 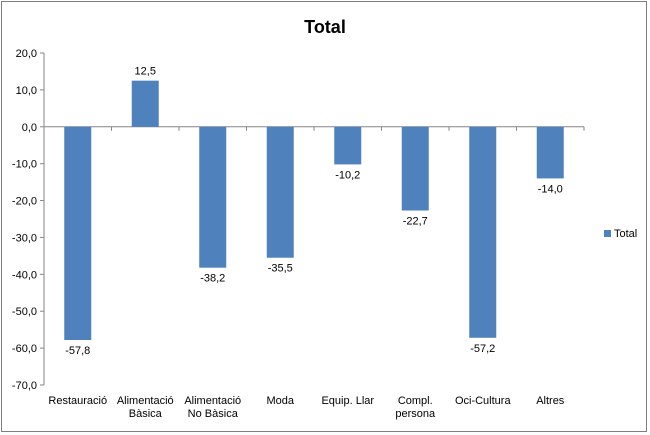 What do you see at coordinates (24, 202) in the screenshot?
I see `y-tick-label: -20,0` at bounding box center [24, 202].